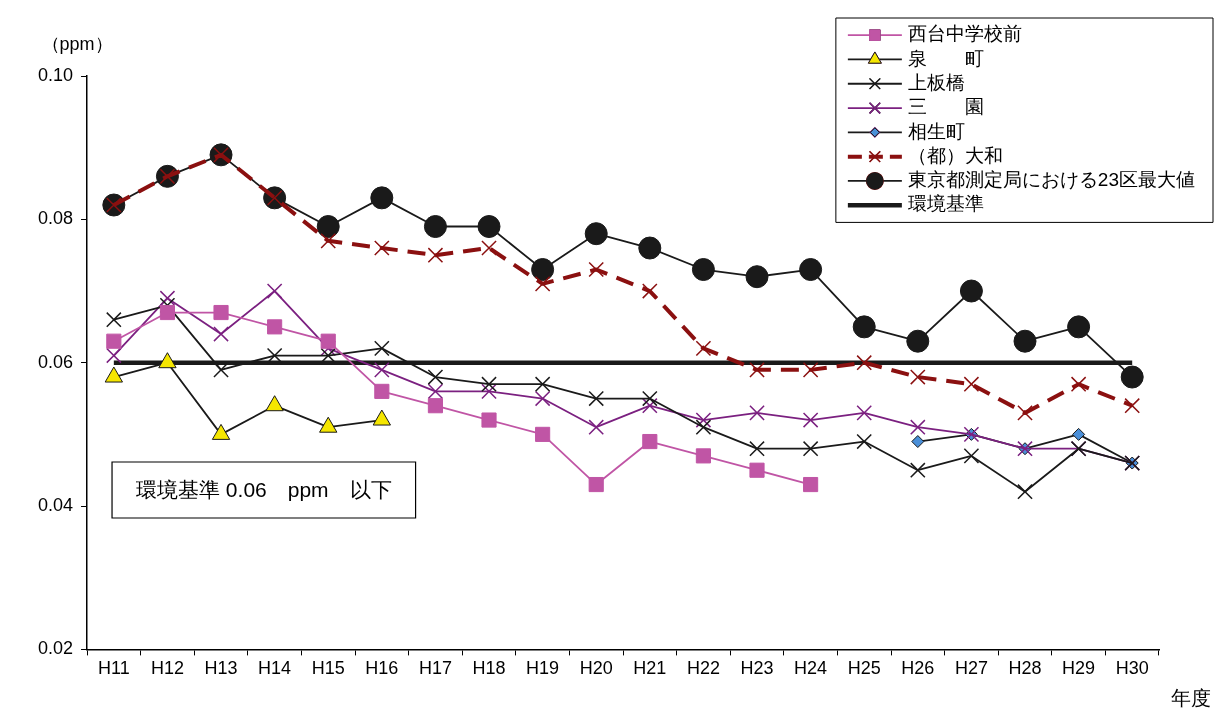 This screenshot has height=713, width=1219. I want to click on legend-label: 東京都測定局における23区最大値, so click(1051, 180).